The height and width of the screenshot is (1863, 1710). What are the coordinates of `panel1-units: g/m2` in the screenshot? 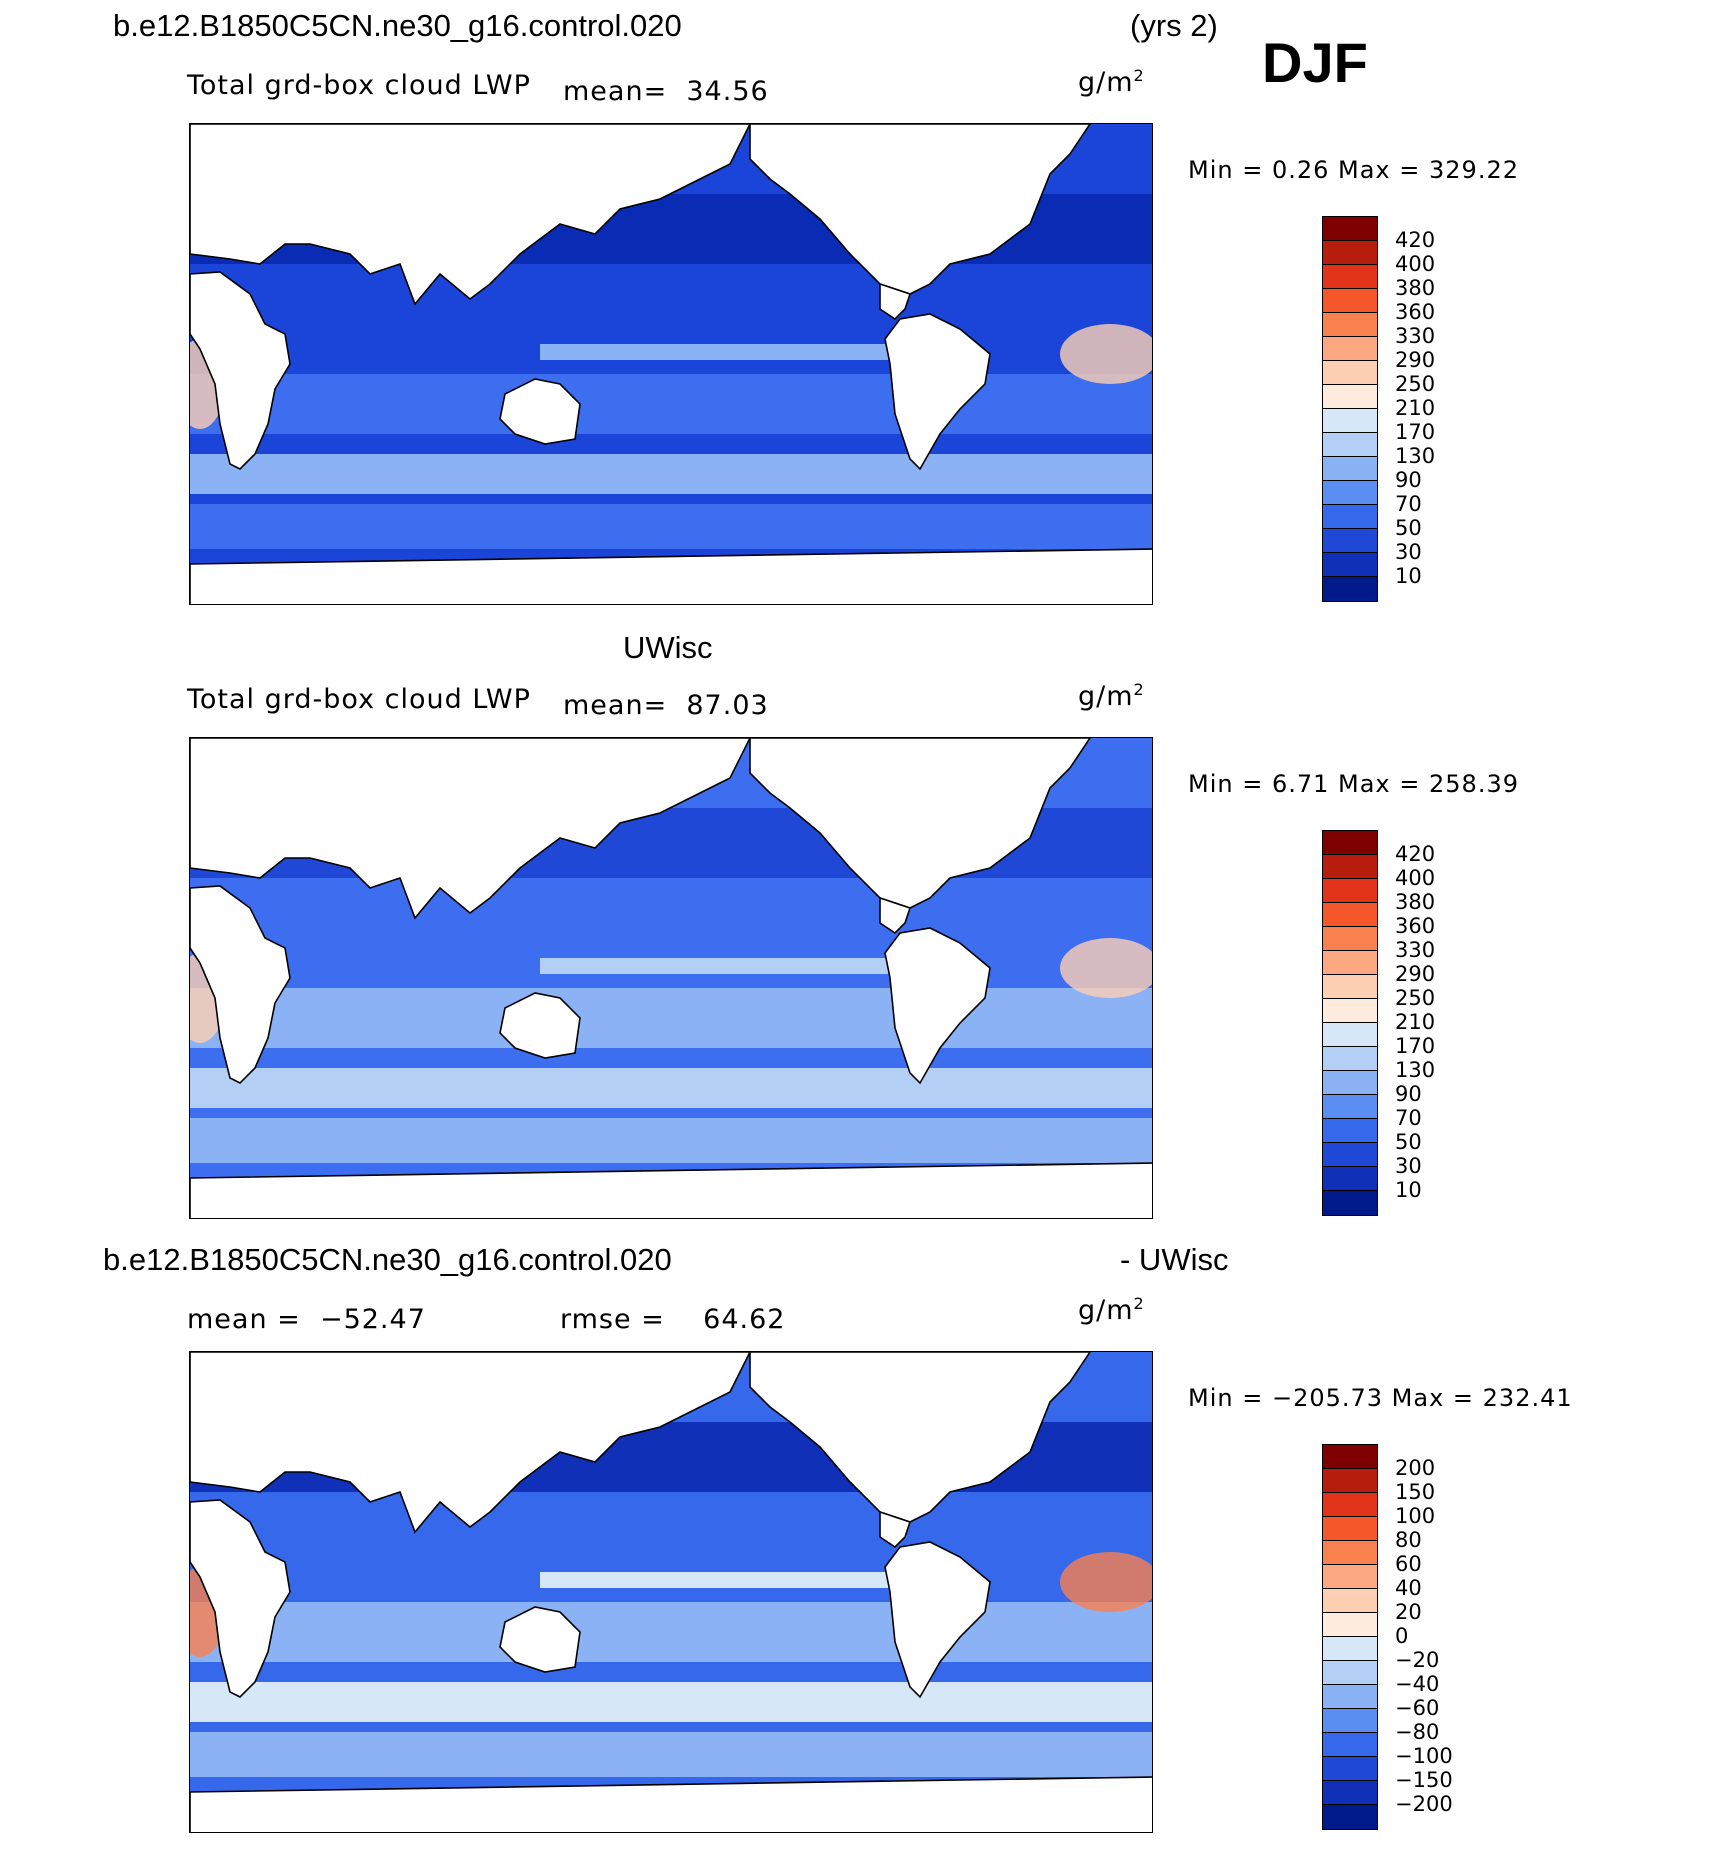 It's located at (1111, 82).